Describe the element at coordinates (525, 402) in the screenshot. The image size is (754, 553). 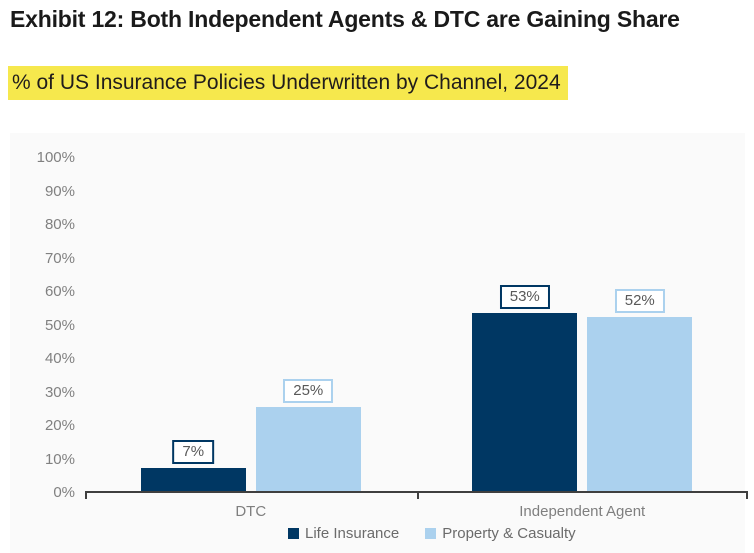
I see `bar-life-insurance-independent-agent` at that location.